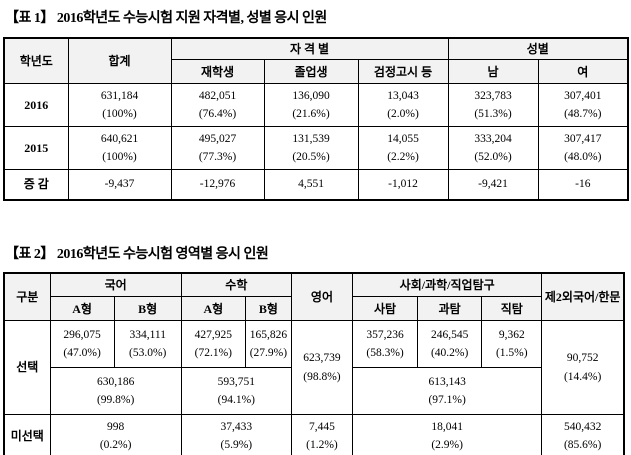 The image size is (631, 455). What do you see at coordinates (217, 105) in the screenshot?
I see `t1-row2016-enrolled: 482,051 (76.4%)` at bounding box center [217, 105].